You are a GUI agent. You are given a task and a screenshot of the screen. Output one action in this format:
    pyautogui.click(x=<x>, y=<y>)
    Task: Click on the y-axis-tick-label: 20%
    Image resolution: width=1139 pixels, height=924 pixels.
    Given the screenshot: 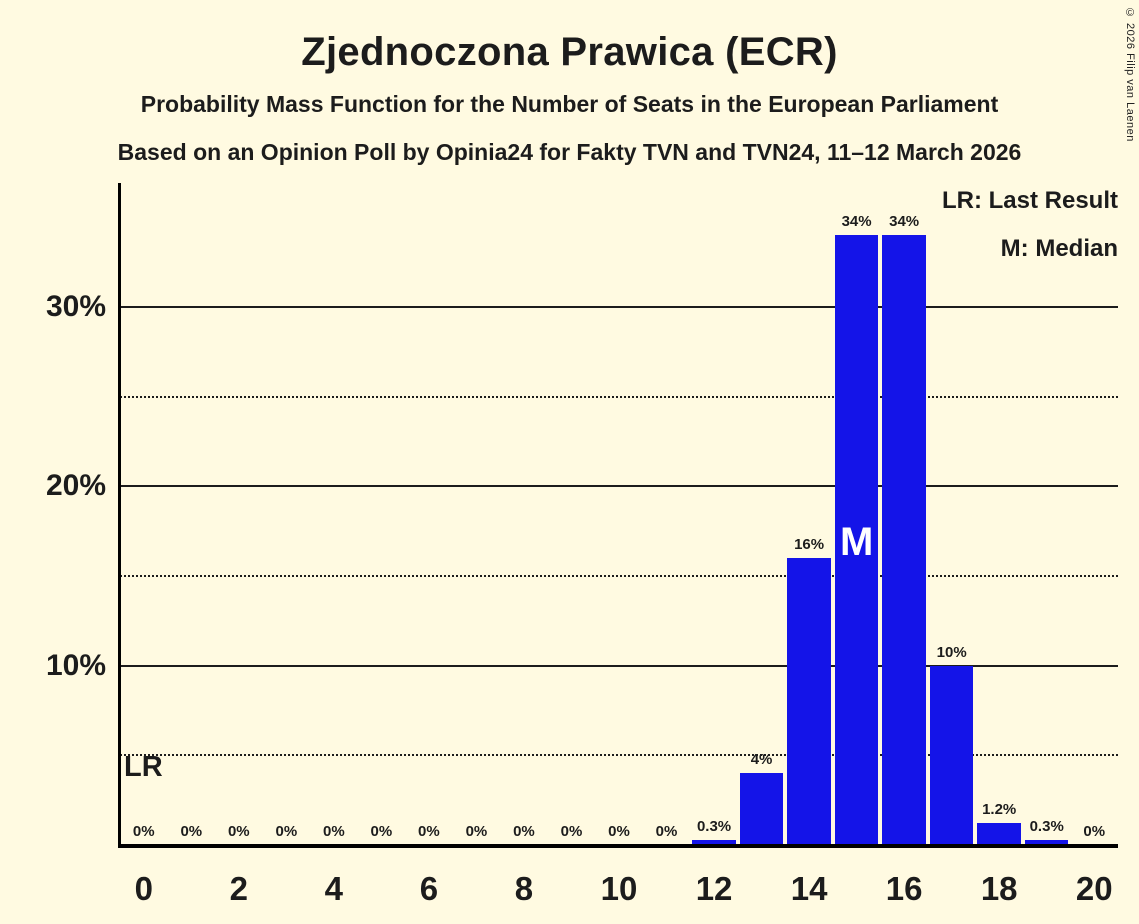 What is the action you would take?
    pyautogui.click(x=75, y=486)
    